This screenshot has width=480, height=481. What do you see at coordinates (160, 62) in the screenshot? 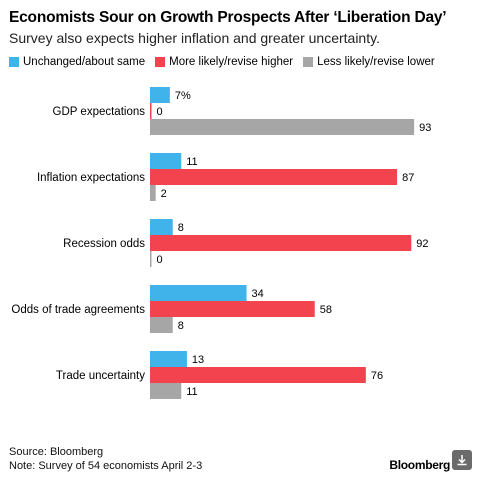
I see `legend-swatch-more-likely` at bounding box center [160, 62].